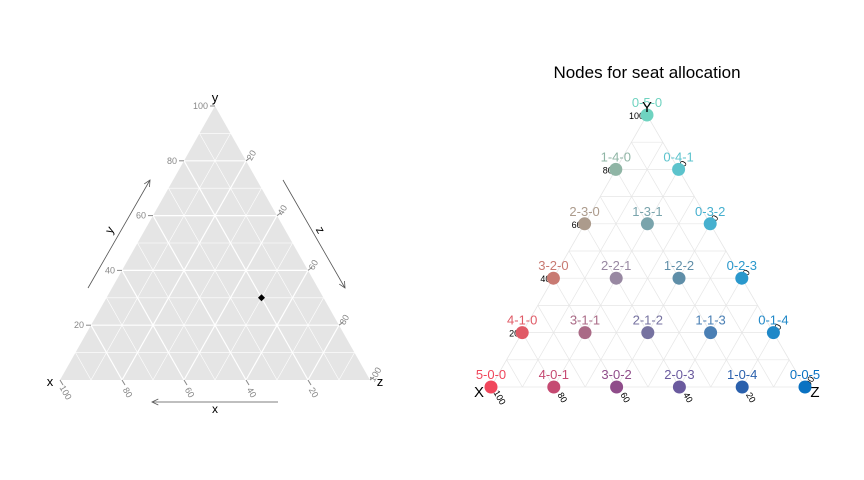 This screenshot has width=864, height=480. I want to click on node-label: 2-3-0, so click(584, 211).